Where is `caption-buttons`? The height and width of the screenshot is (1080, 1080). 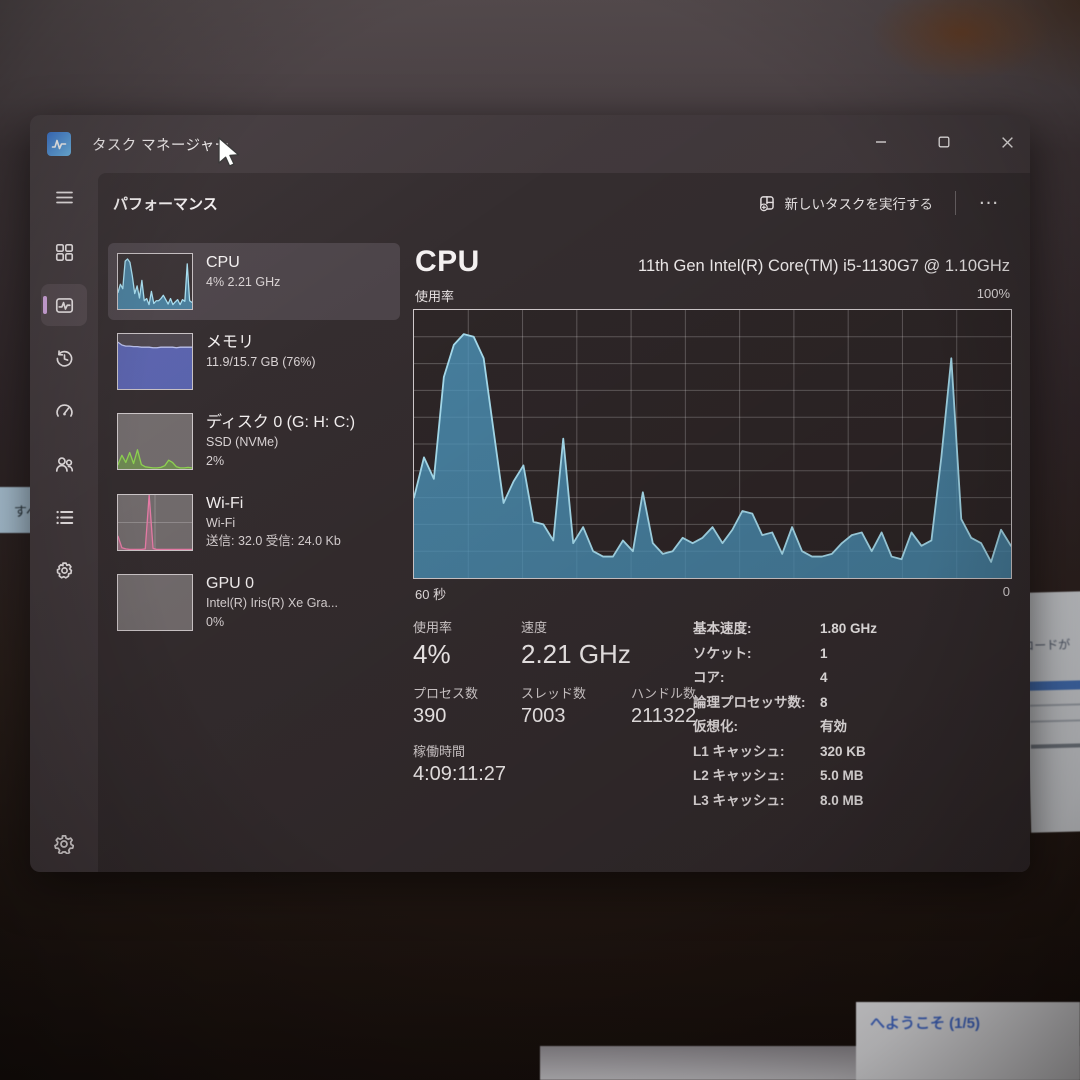 caption-buttons is located at coordinates (944, 142).